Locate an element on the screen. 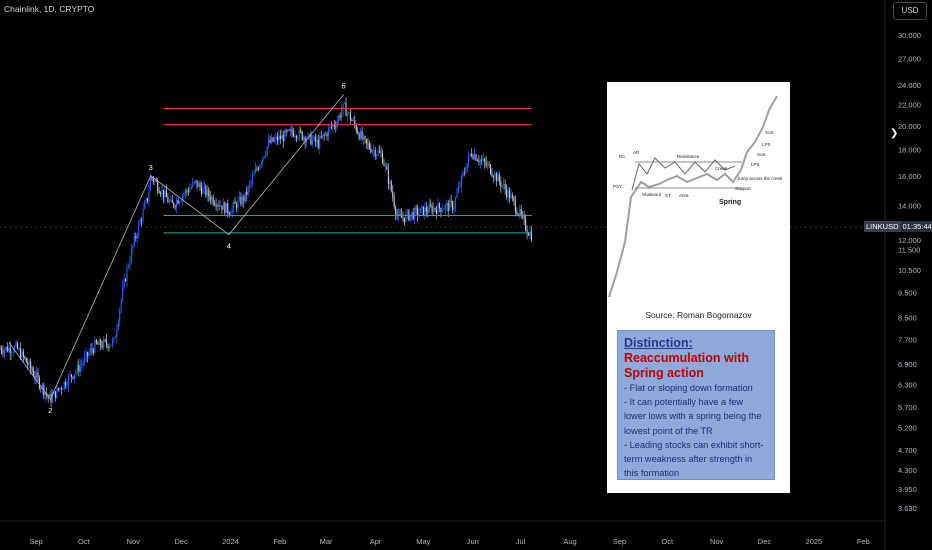 The height and width of the screenshot is (550, 932). price-tick-label: 24.000 is located at coordinates (909, 85).